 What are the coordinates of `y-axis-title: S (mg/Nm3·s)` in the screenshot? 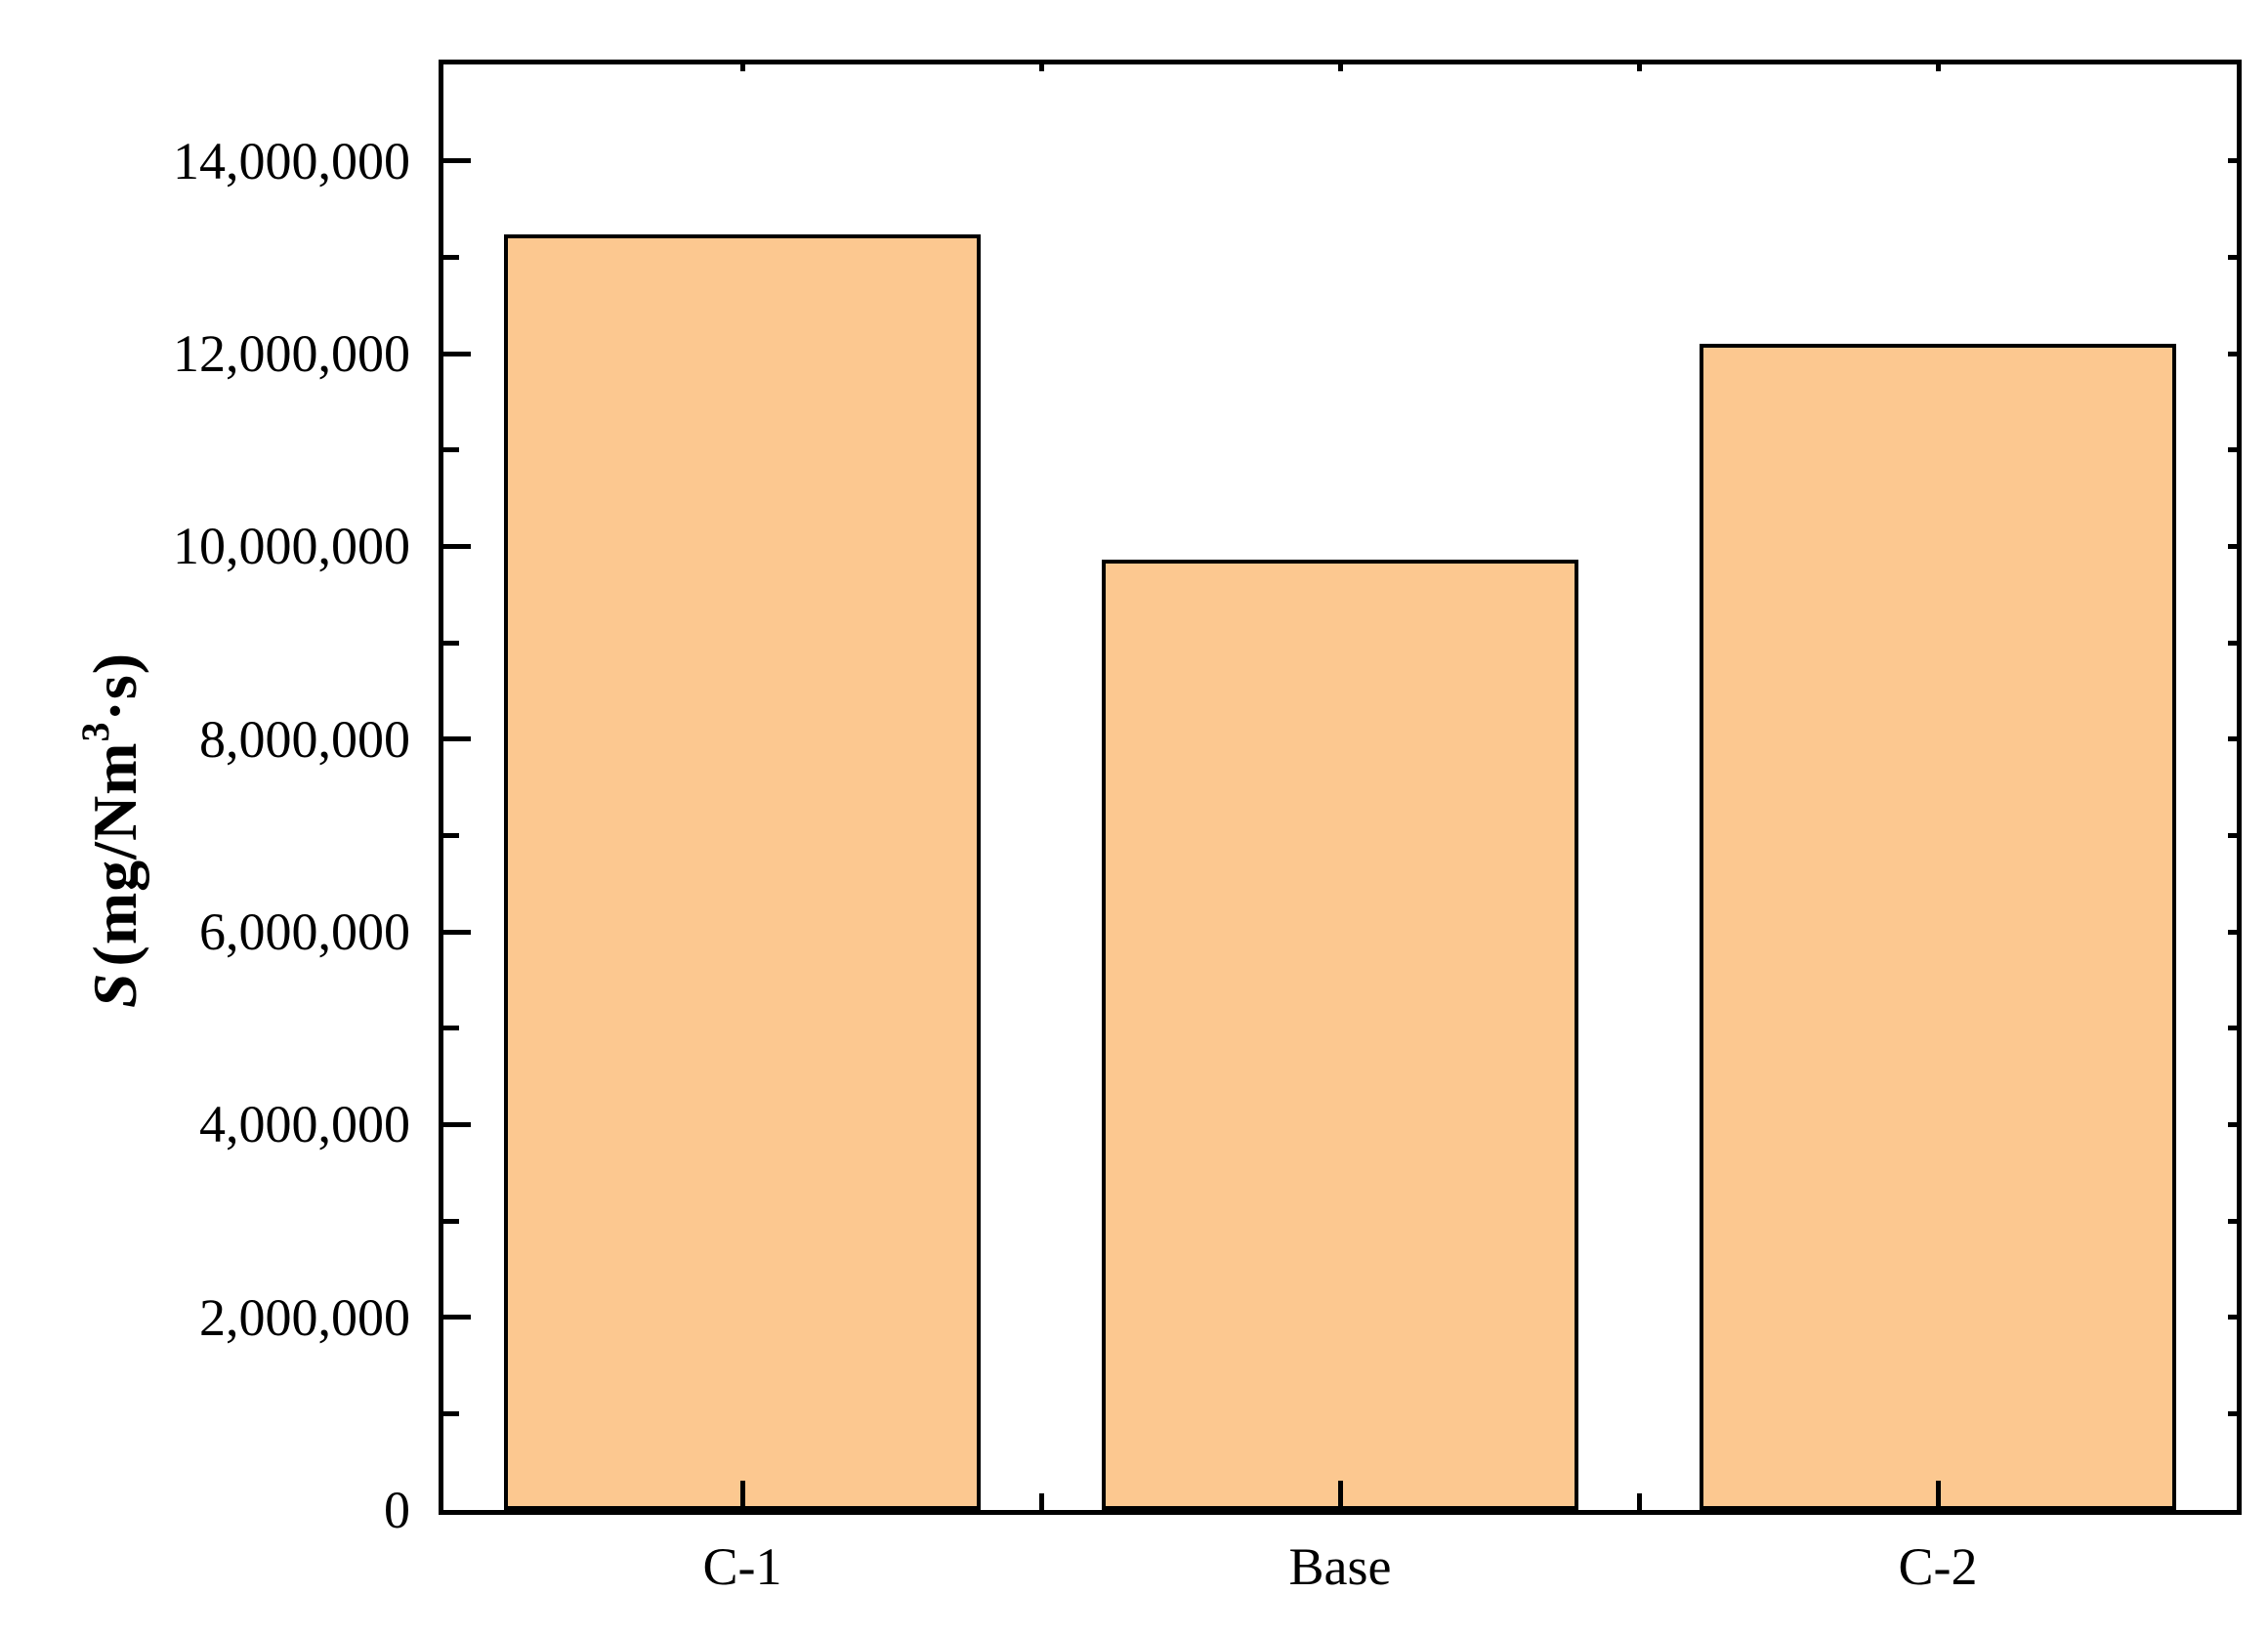 It's located at (112, 830).